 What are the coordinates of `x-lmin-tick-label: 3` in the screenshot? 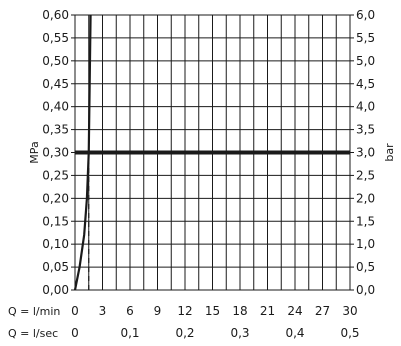 It's located at (103, 311).